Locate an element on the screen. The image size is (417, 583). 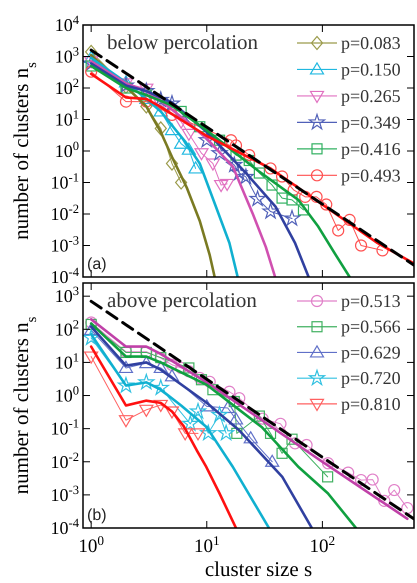
legend-label: p=0.493 is located at coordinates (371, 175).